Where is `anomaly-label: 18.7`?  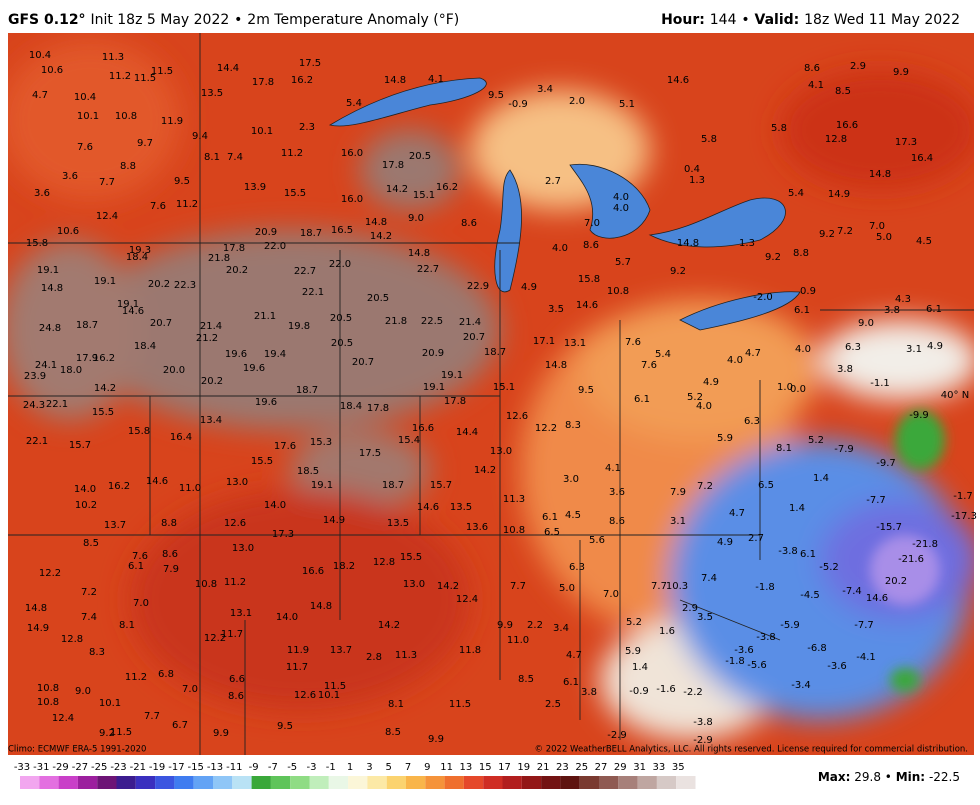
anomaly-label: 18.7 is located at coordinates (311, 233).